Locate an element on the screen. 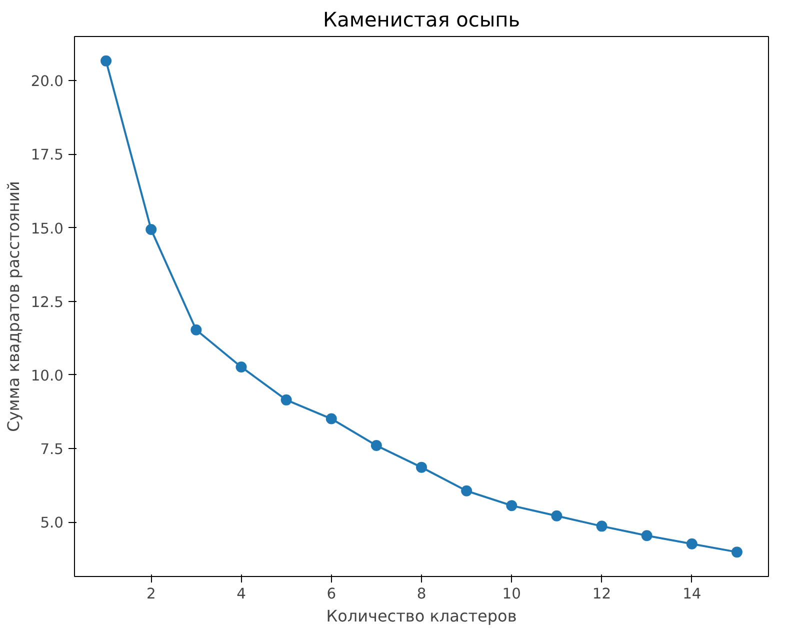 The width and height of the screenshot is (788, 628). y-tick-label: 20.0 is located at coordinates (47, 81).